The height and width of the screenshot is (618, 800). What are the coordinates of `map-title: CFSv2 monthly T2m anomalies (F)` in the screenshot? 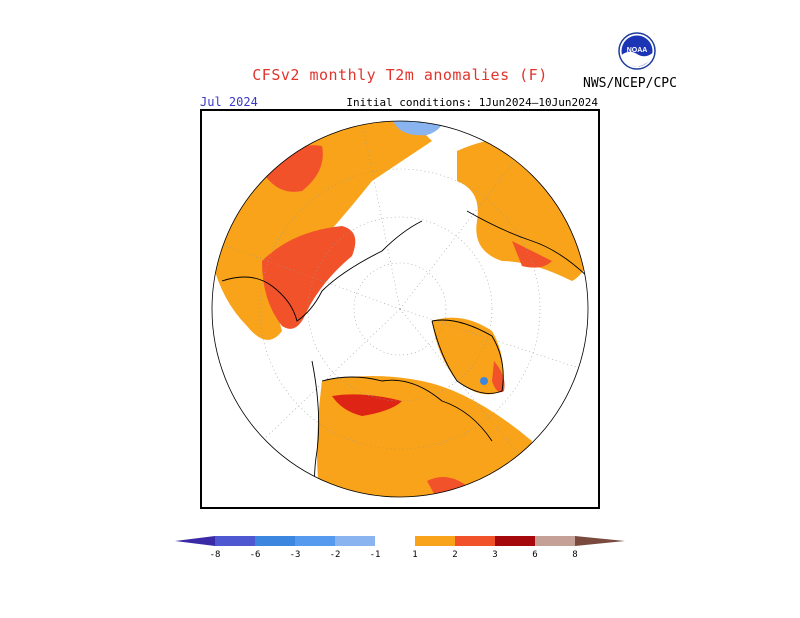 It's located at (400, 75).